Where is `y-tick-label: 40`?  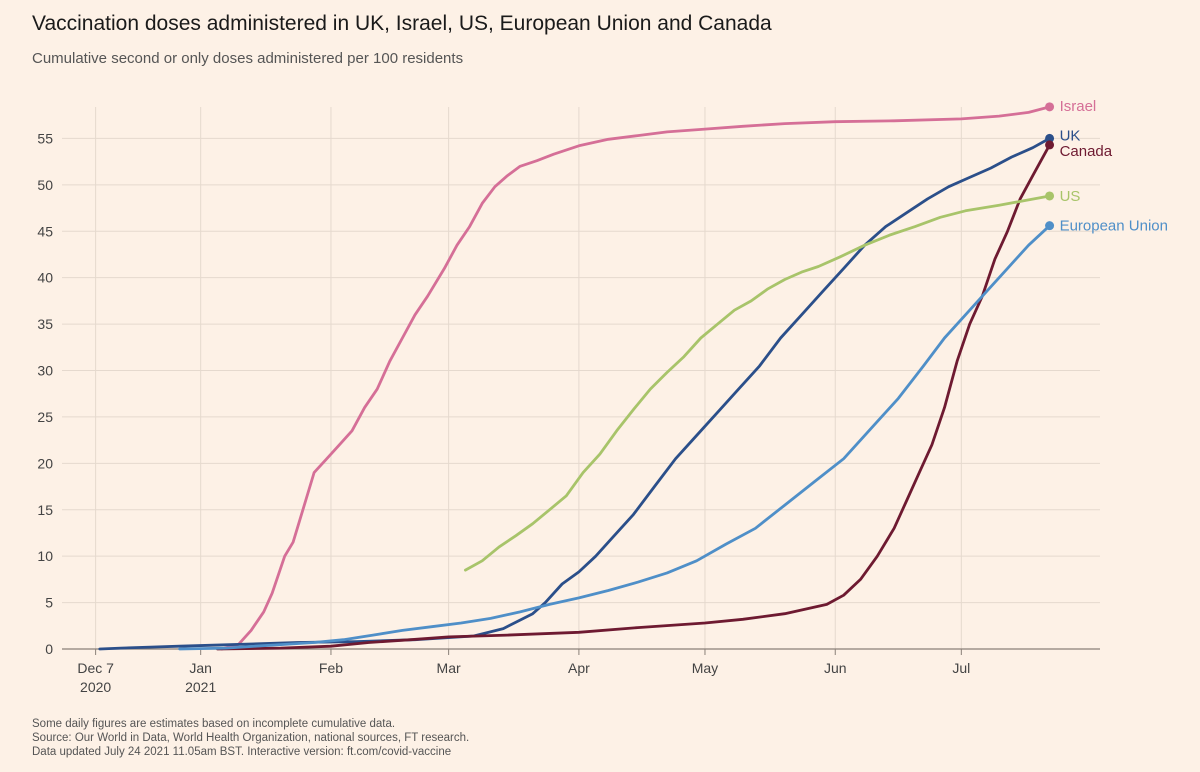
y-tick-label: 40 is located at coordinates (45, 278).